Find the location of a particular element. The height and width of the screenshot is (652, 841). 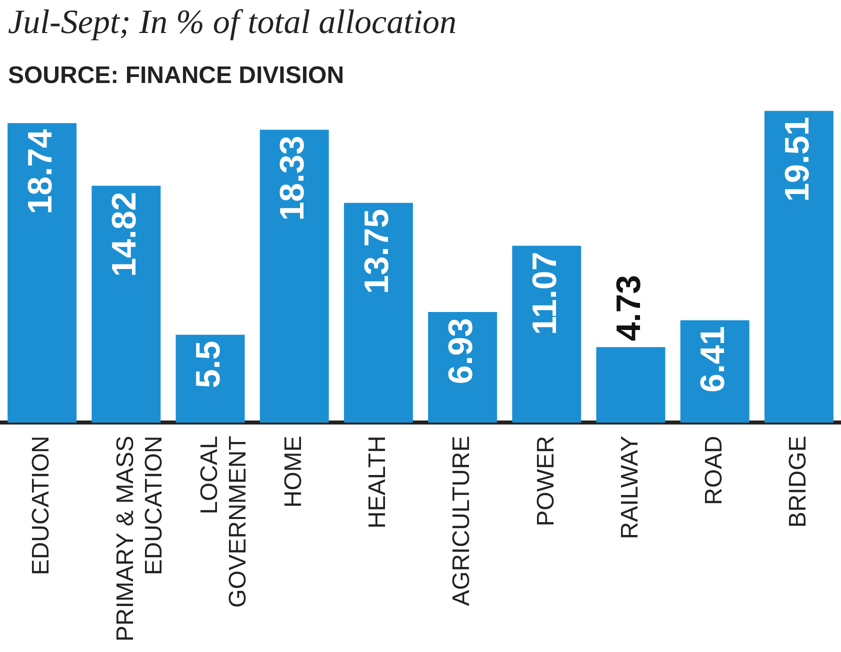

data-label: 5.5 is located at coordinates (209, 364).